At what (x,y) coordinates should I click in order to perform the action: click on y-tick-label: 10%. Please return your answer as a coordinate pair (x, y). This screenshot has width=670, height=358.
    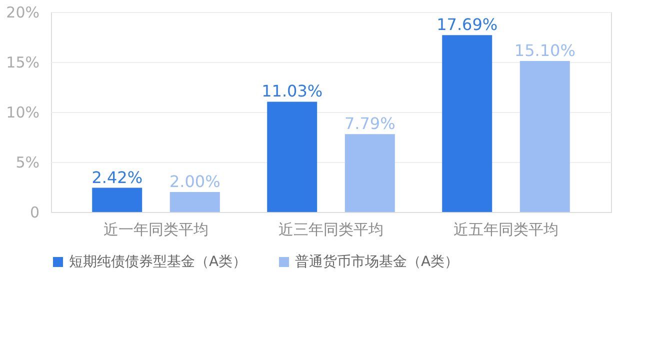
    Looking at the image, I should click on (23, 113).